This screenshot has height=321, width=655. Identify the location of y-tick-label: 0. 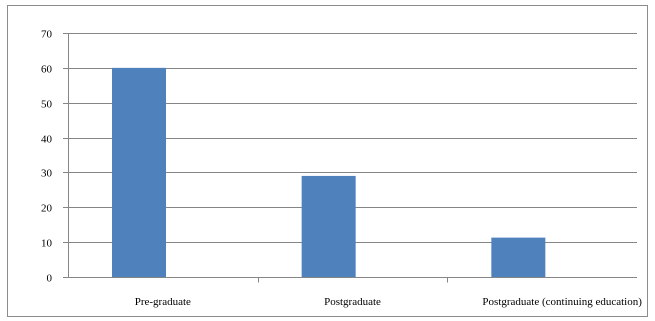
(50, 279).